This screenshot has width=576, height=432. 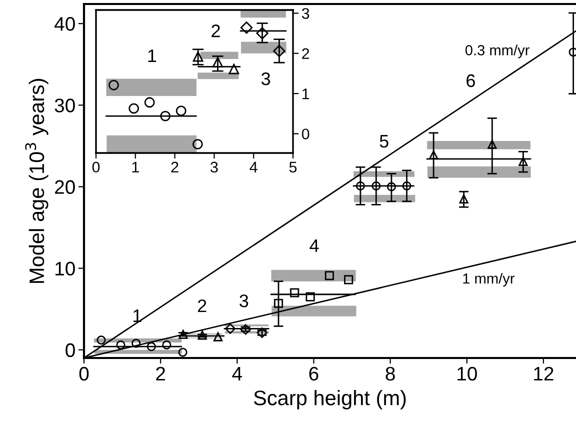 What do you see at coordinates (64, 105) in the screenshot?
I see `y-tick-label: 30` at bounding box center [64, 105].